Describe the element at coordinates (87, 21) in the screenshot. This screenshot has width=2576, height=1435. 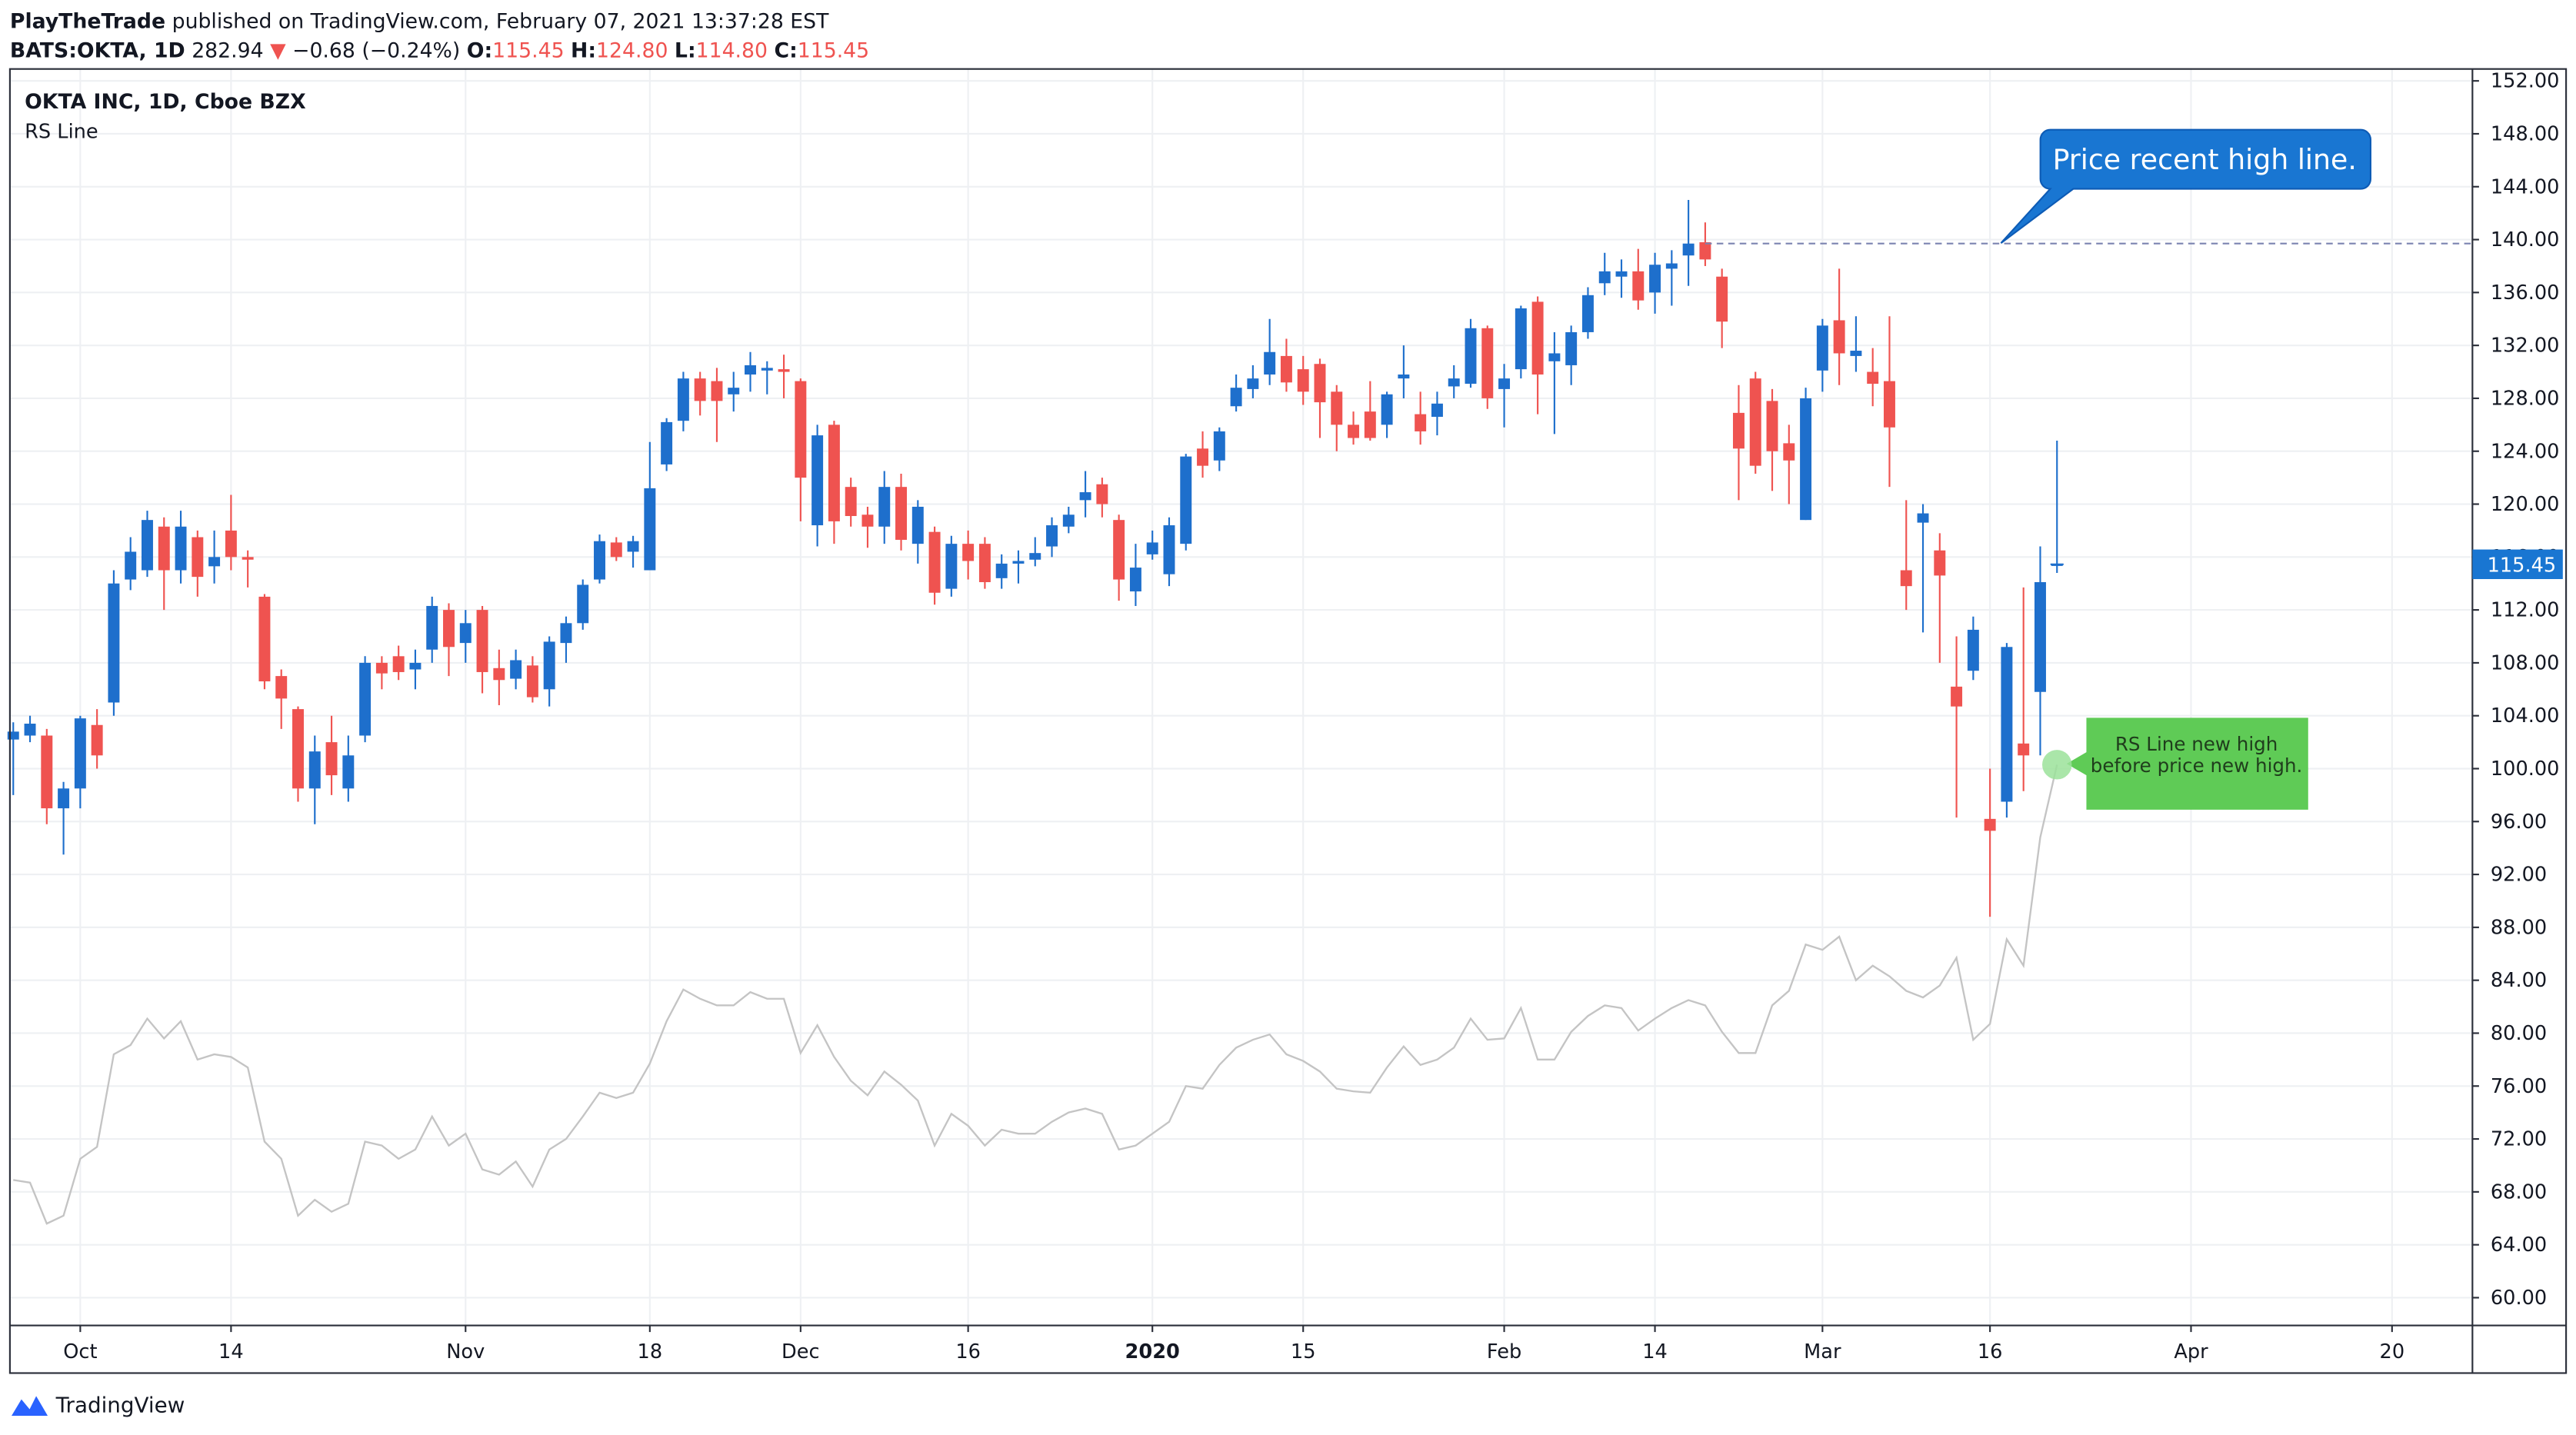
I see `author: PlayTheTrade` at that location.